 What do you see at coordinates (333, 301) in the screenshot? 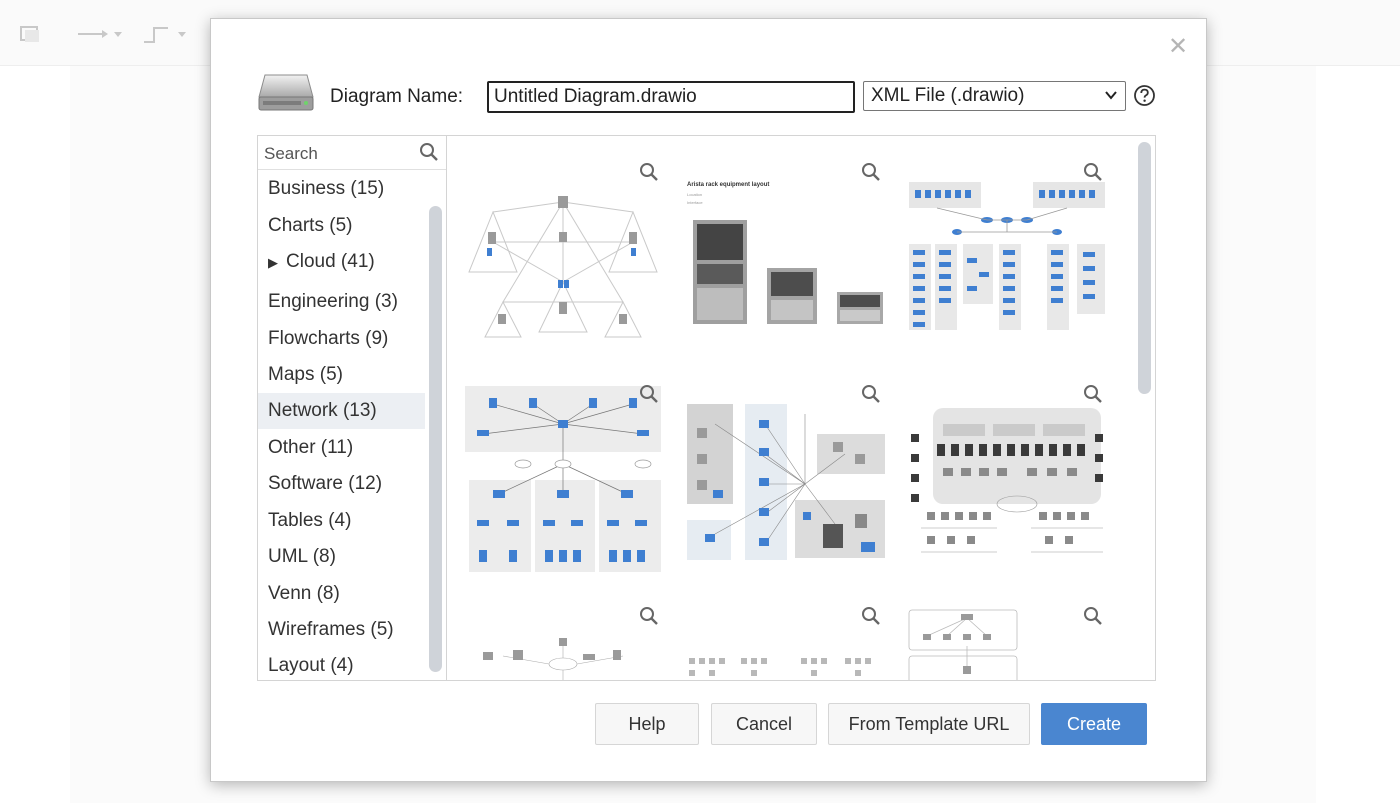
I see `category-label: Engineering (3)` at bounding box center [333, 301].